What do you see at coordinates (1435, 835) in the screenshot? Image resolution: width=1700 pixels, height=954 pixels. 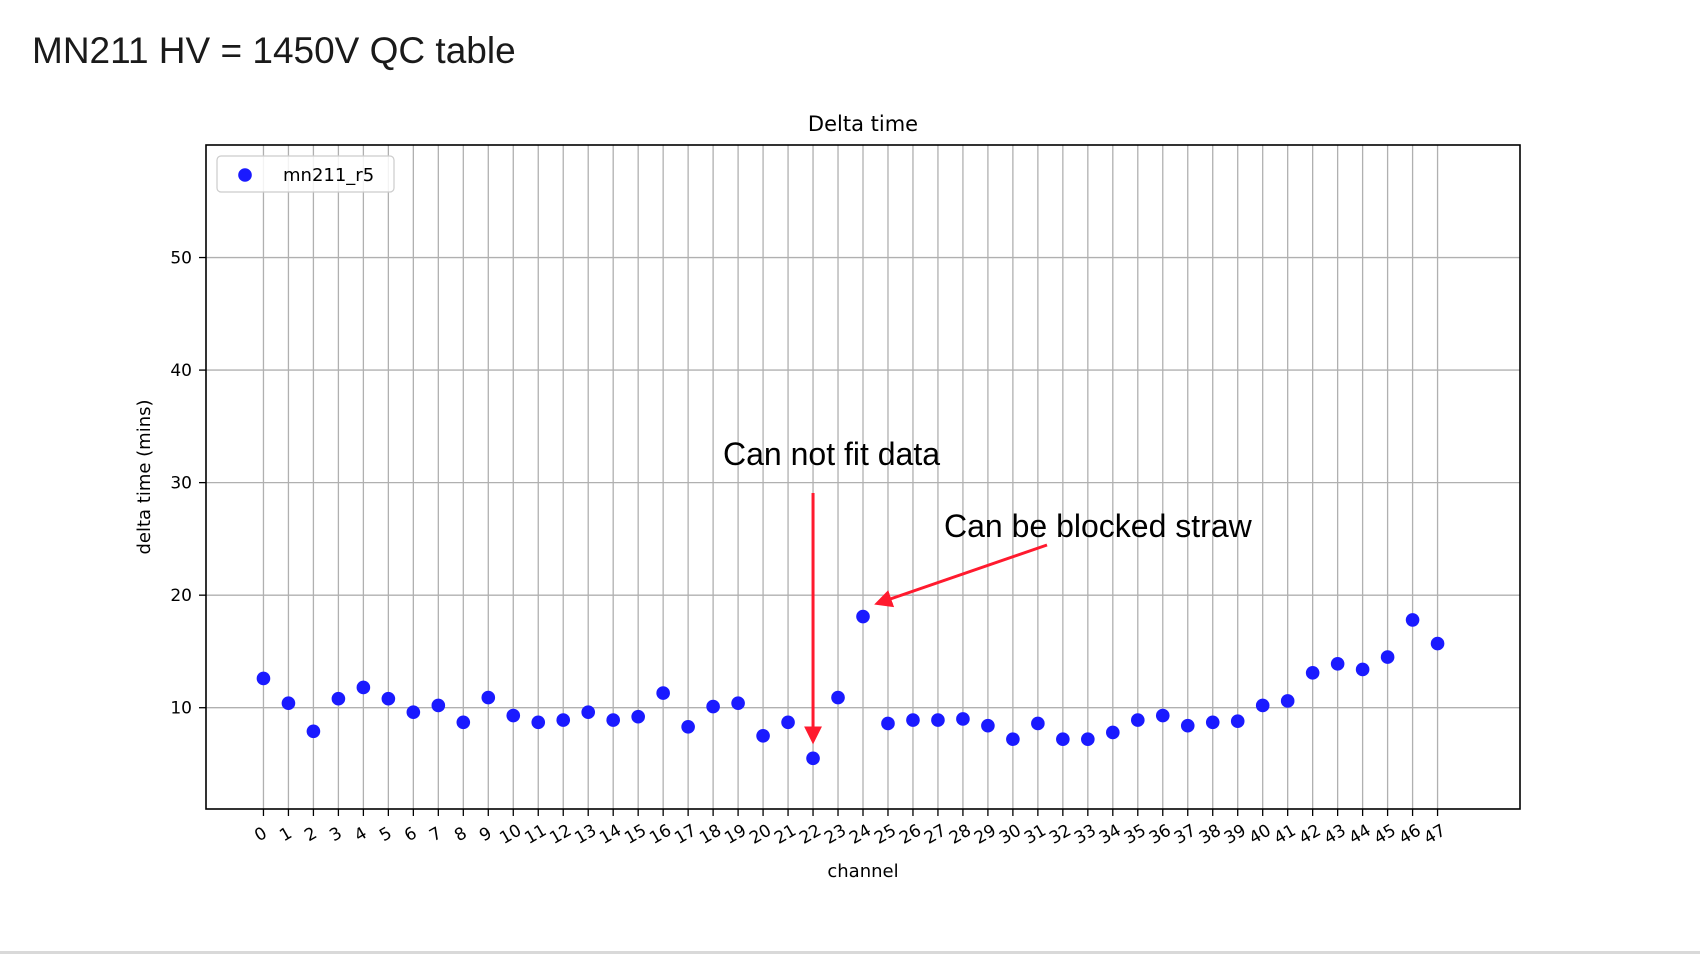 I see `x-tick-label: 47` at bounding box center [1435, 835].